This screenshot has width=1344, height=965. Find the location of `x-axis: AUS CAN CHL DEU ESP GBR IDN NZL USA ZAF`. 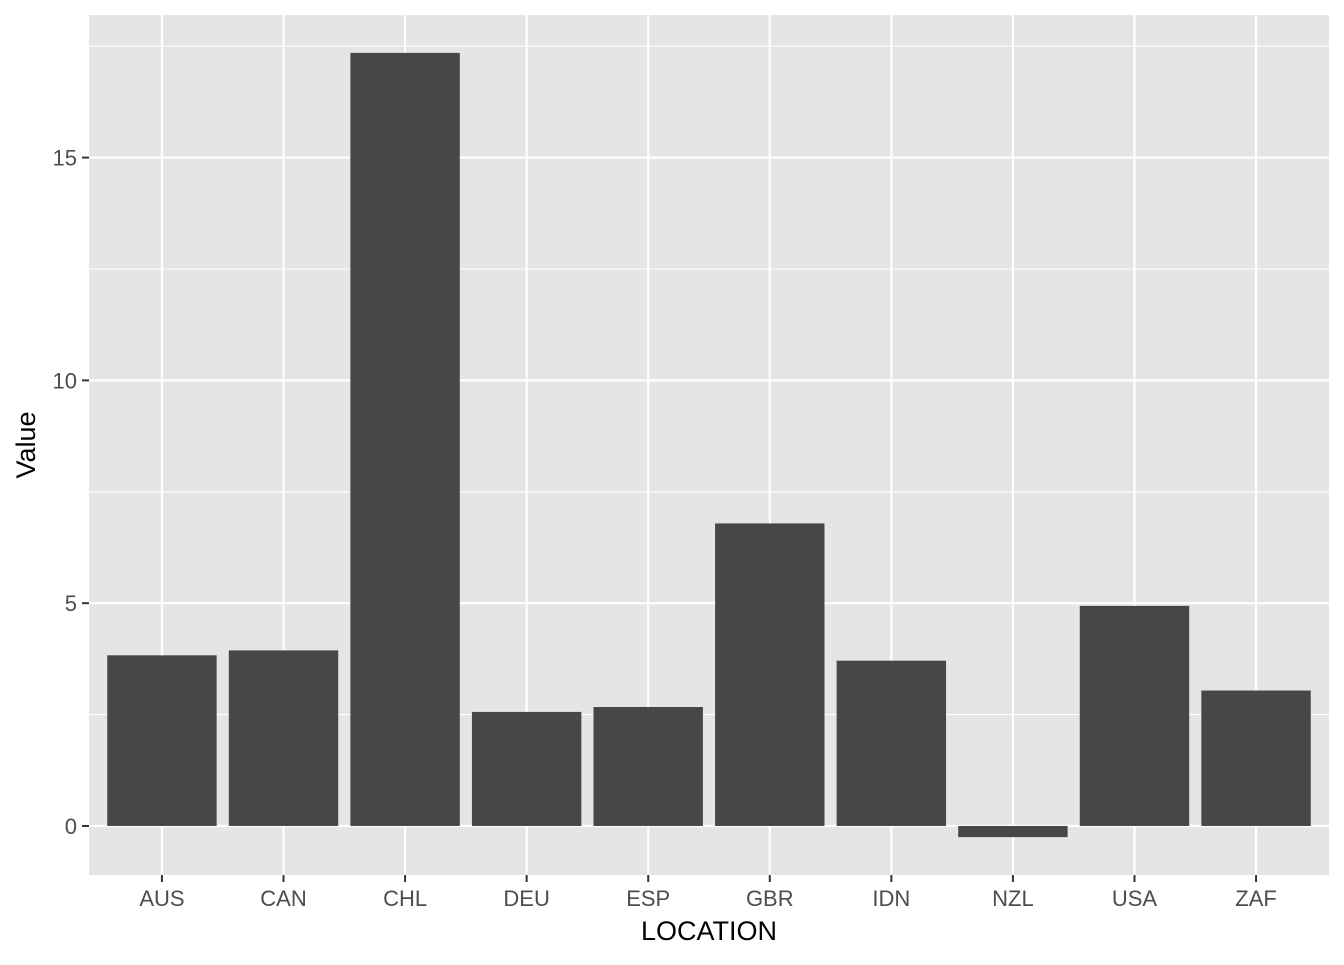

x-axis: AUS CAN CHL DEU ESP GBR IDN NZL USA ZAF is located at coordinates (708, 893).